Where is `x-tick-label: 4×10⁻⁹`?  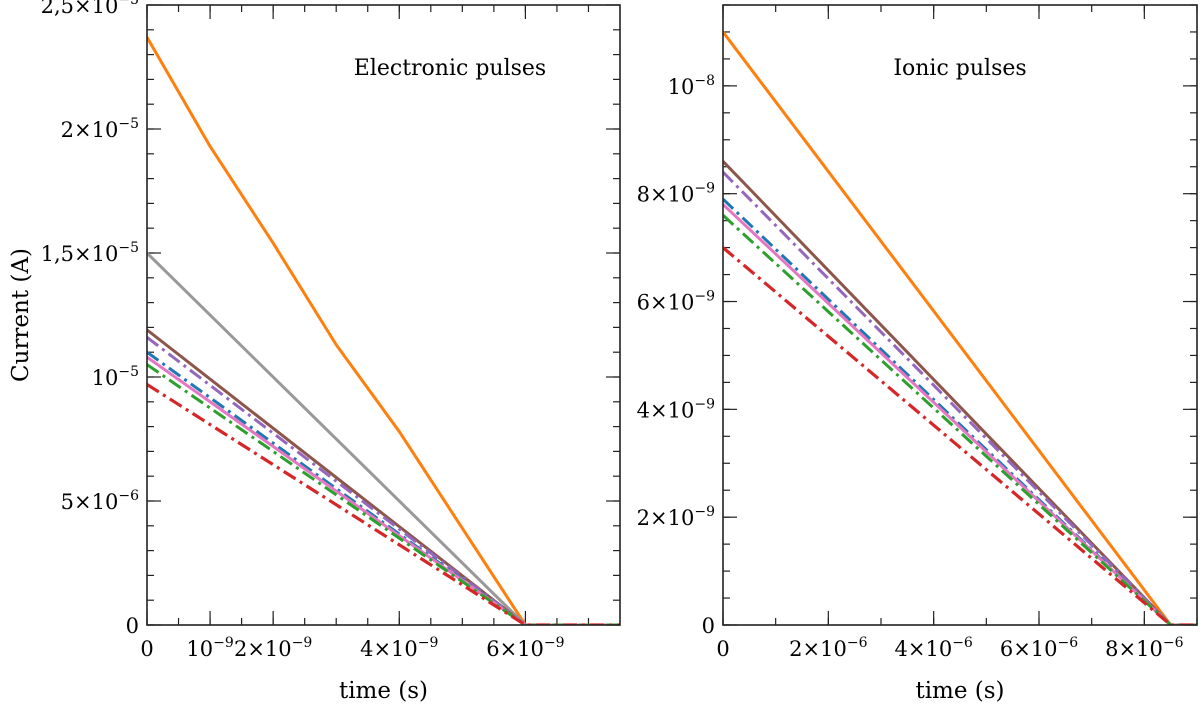 x-tick-label: 4×10⁻⁹ is located at coordinates (399, 648).